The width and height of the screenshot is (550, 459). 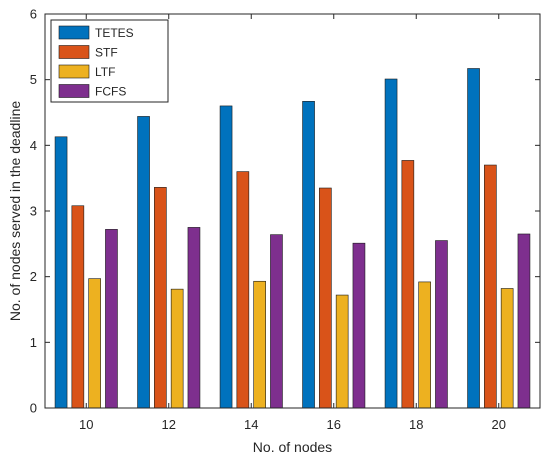 I want to click on legend: TETES STF LTF FCFS, so click(x=109, y=61).